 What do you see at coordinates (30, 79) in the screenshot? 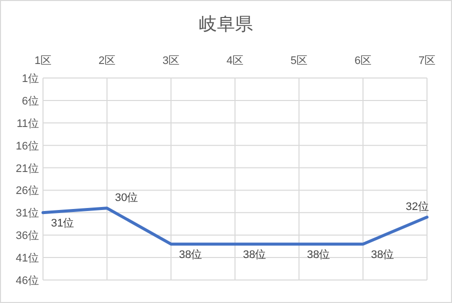
I see `y-tick-label: 1位` at bounding box center [30, 79].